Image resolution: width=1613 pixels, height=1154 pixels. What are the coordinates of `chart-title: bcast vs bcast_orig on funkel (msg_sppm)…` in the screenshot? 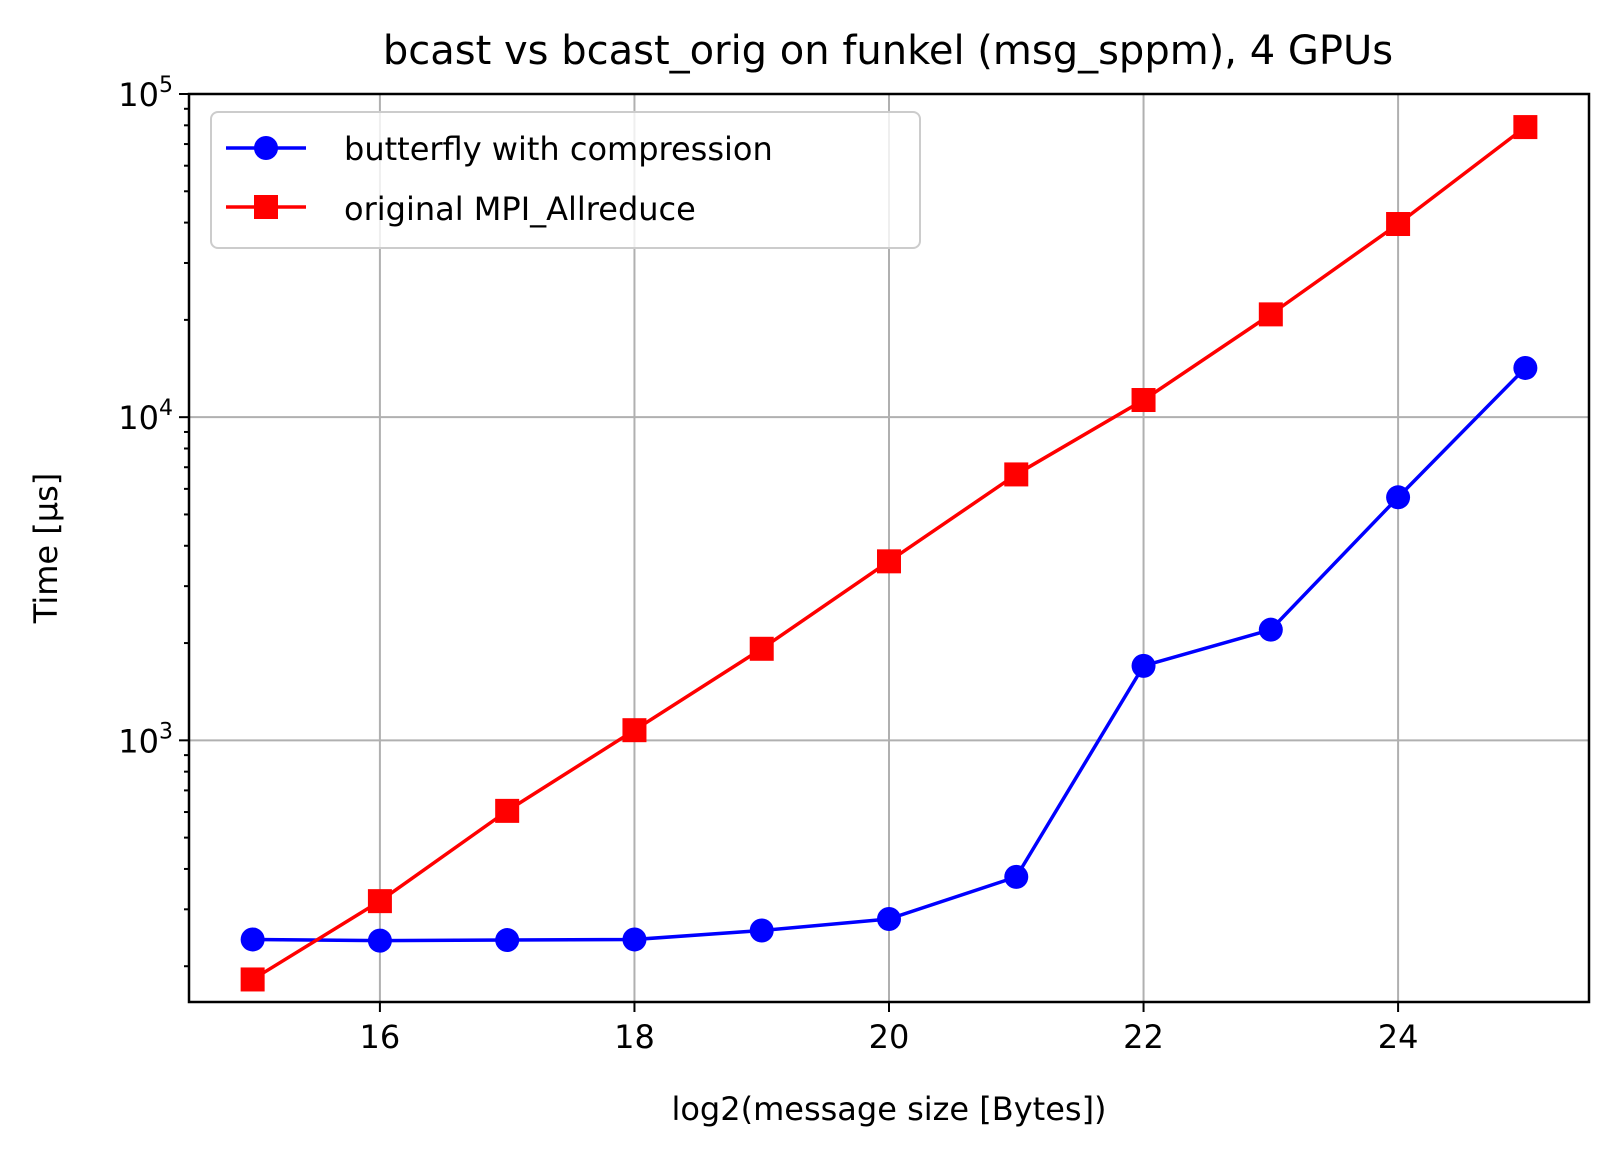 It's located at (888, 51).